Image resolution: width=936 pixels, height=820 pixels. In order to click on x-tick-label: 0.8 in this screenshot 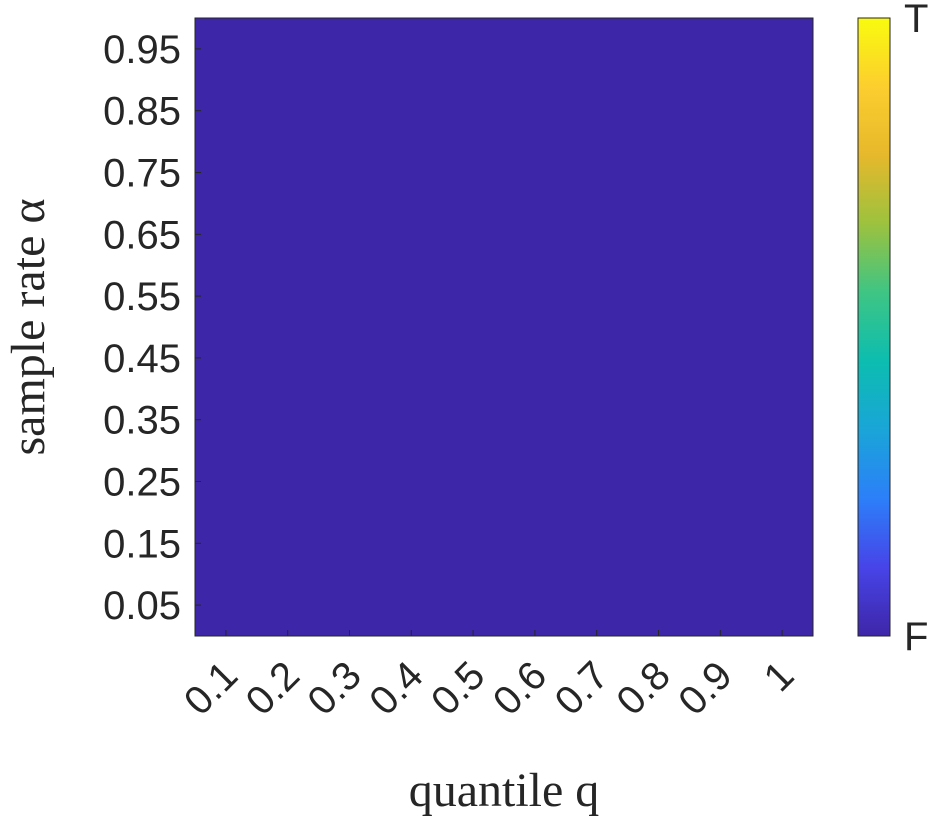, I will do `click(643, 688)`.